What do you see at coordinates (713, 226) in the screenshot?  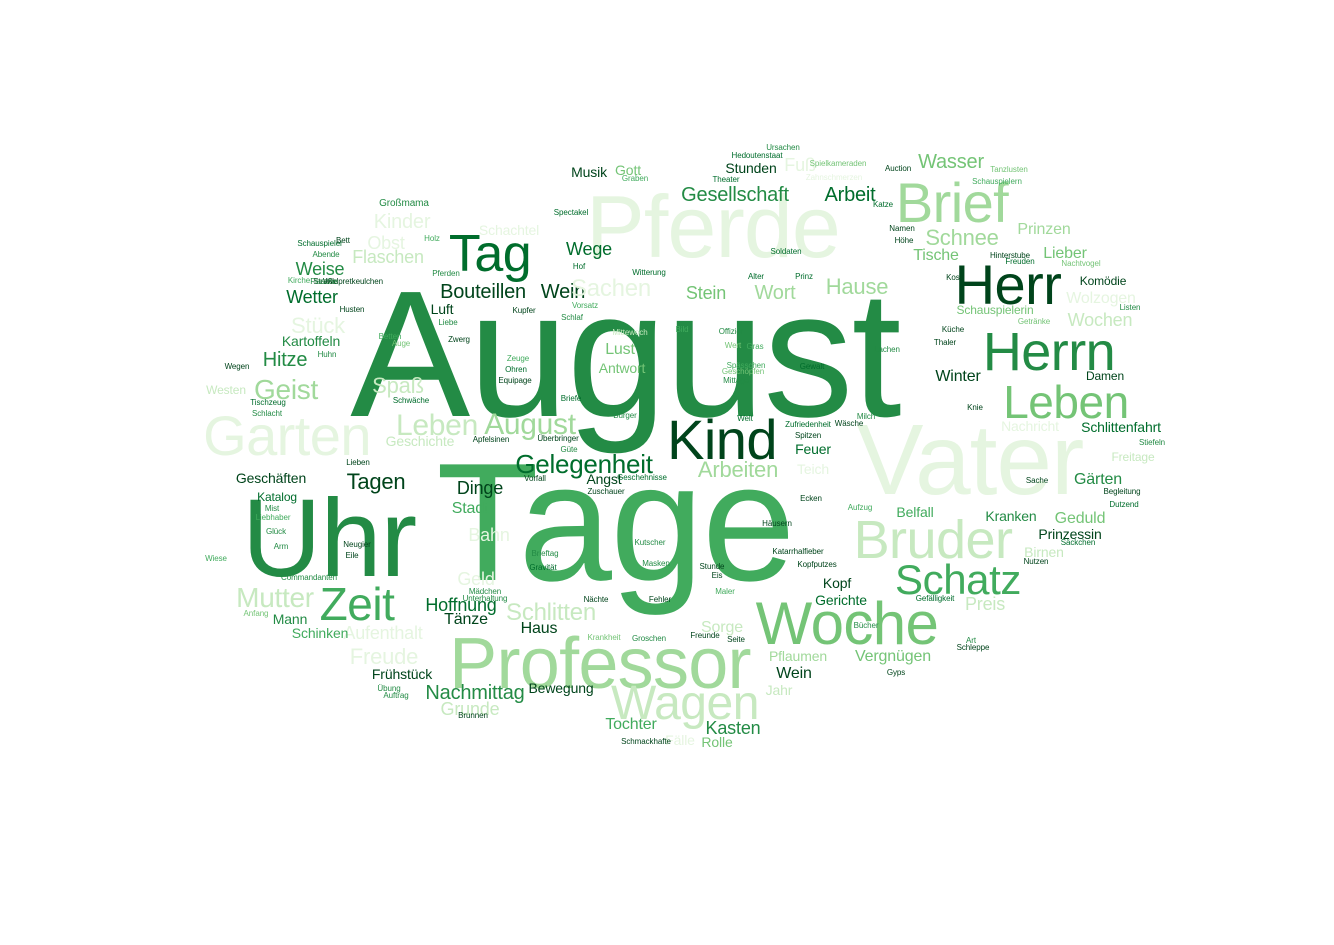 I see `cloud-word: Pferde` at bounding box center [713, 226].